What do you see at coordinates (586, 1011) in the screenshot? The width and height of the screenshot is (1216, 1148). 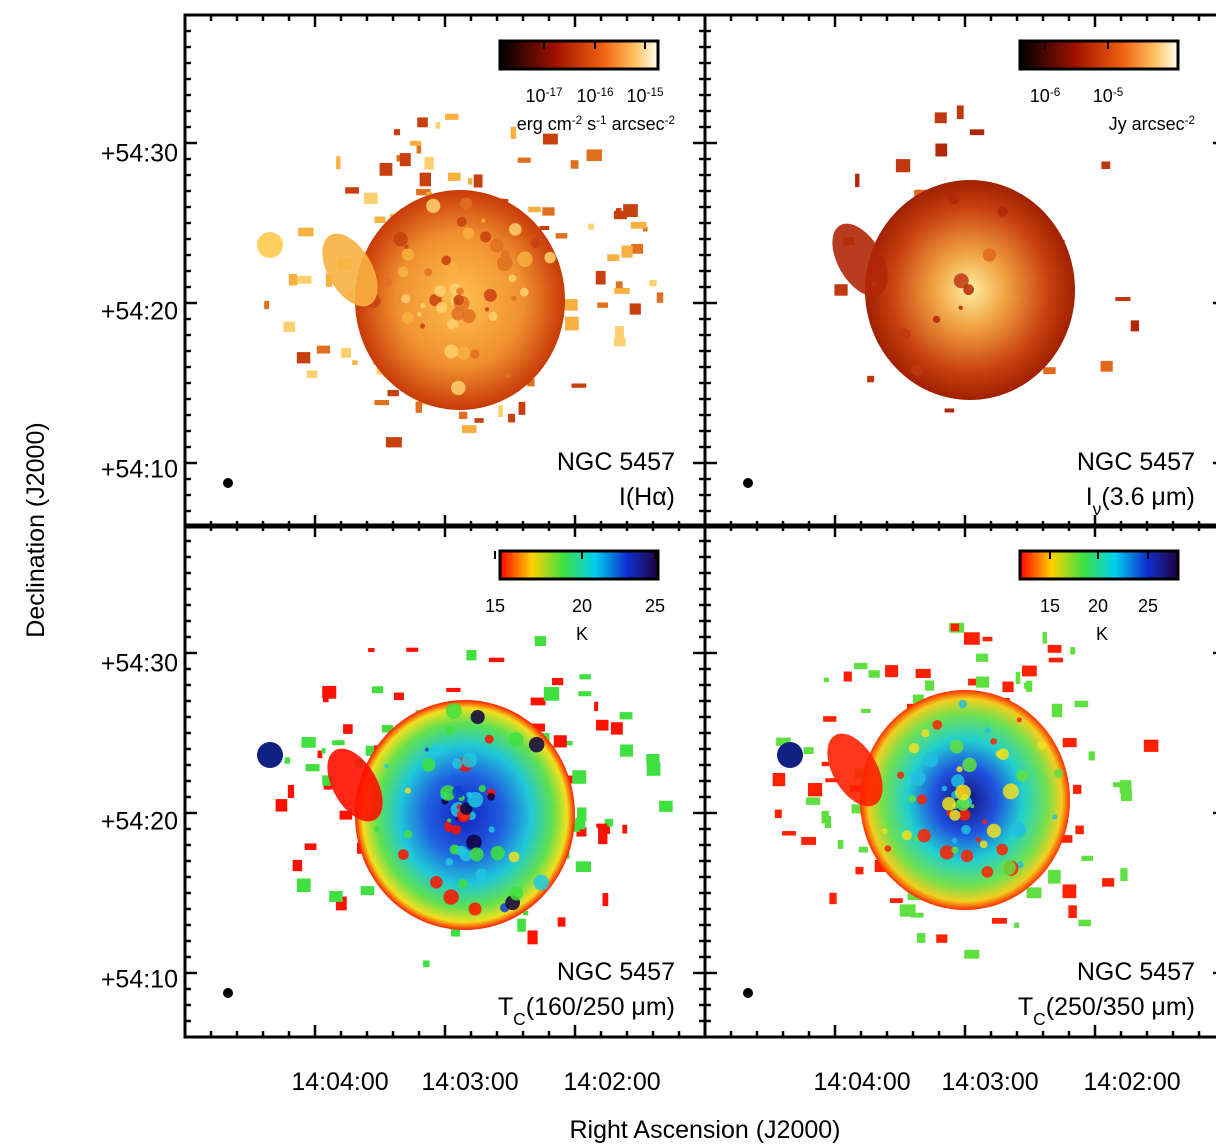 I see `quantity-label: TC(160/250 μm)` at bounding box center [586, 1011].